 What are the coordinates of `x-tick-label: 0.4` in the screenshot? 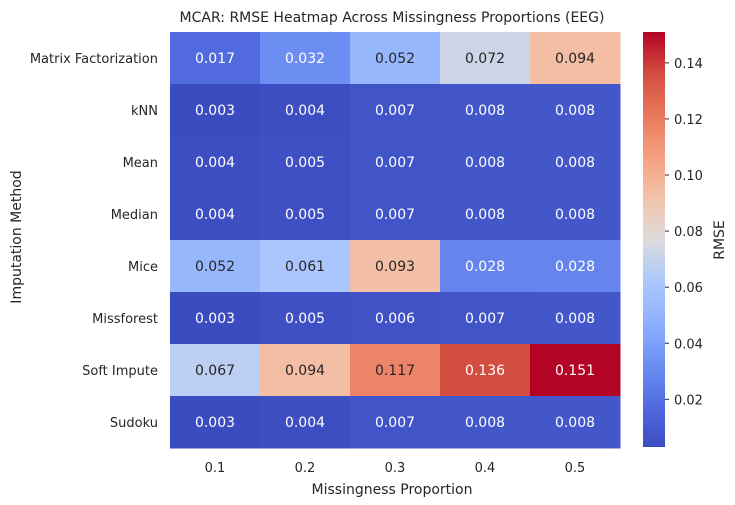 It's located at (485, 468).